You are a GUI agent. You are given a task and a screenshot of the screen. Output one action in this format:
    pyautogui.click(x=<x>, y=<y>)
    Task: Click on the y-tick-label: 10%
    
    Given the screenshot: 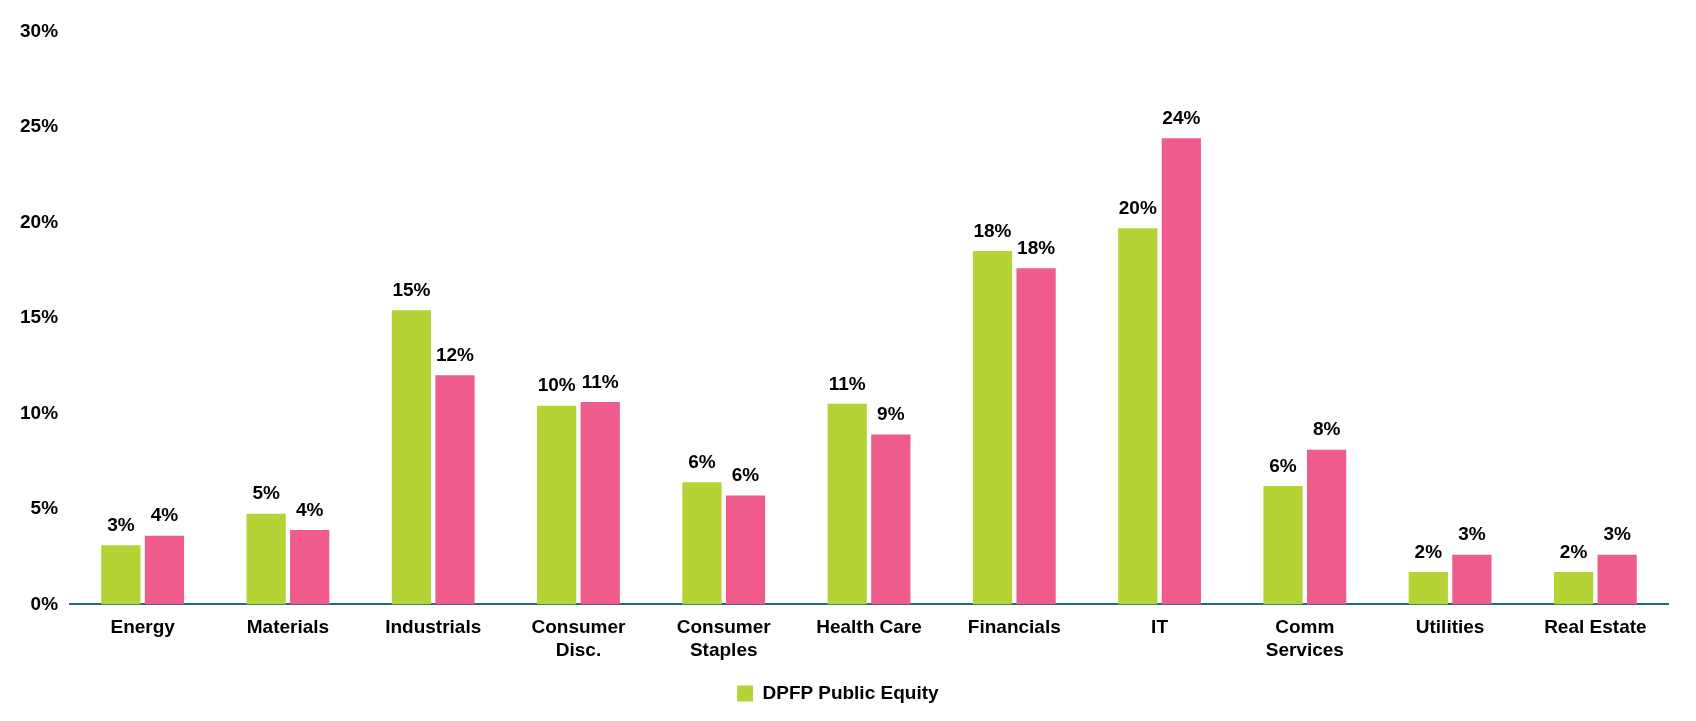 What is the action you would take?
    pyautogui.click(x=39, y=412)
    